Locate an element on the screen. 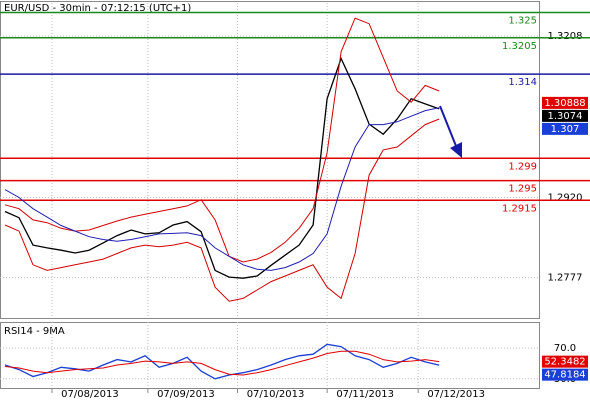  price-label: 1.3074 is located at coordinates (565, 116).